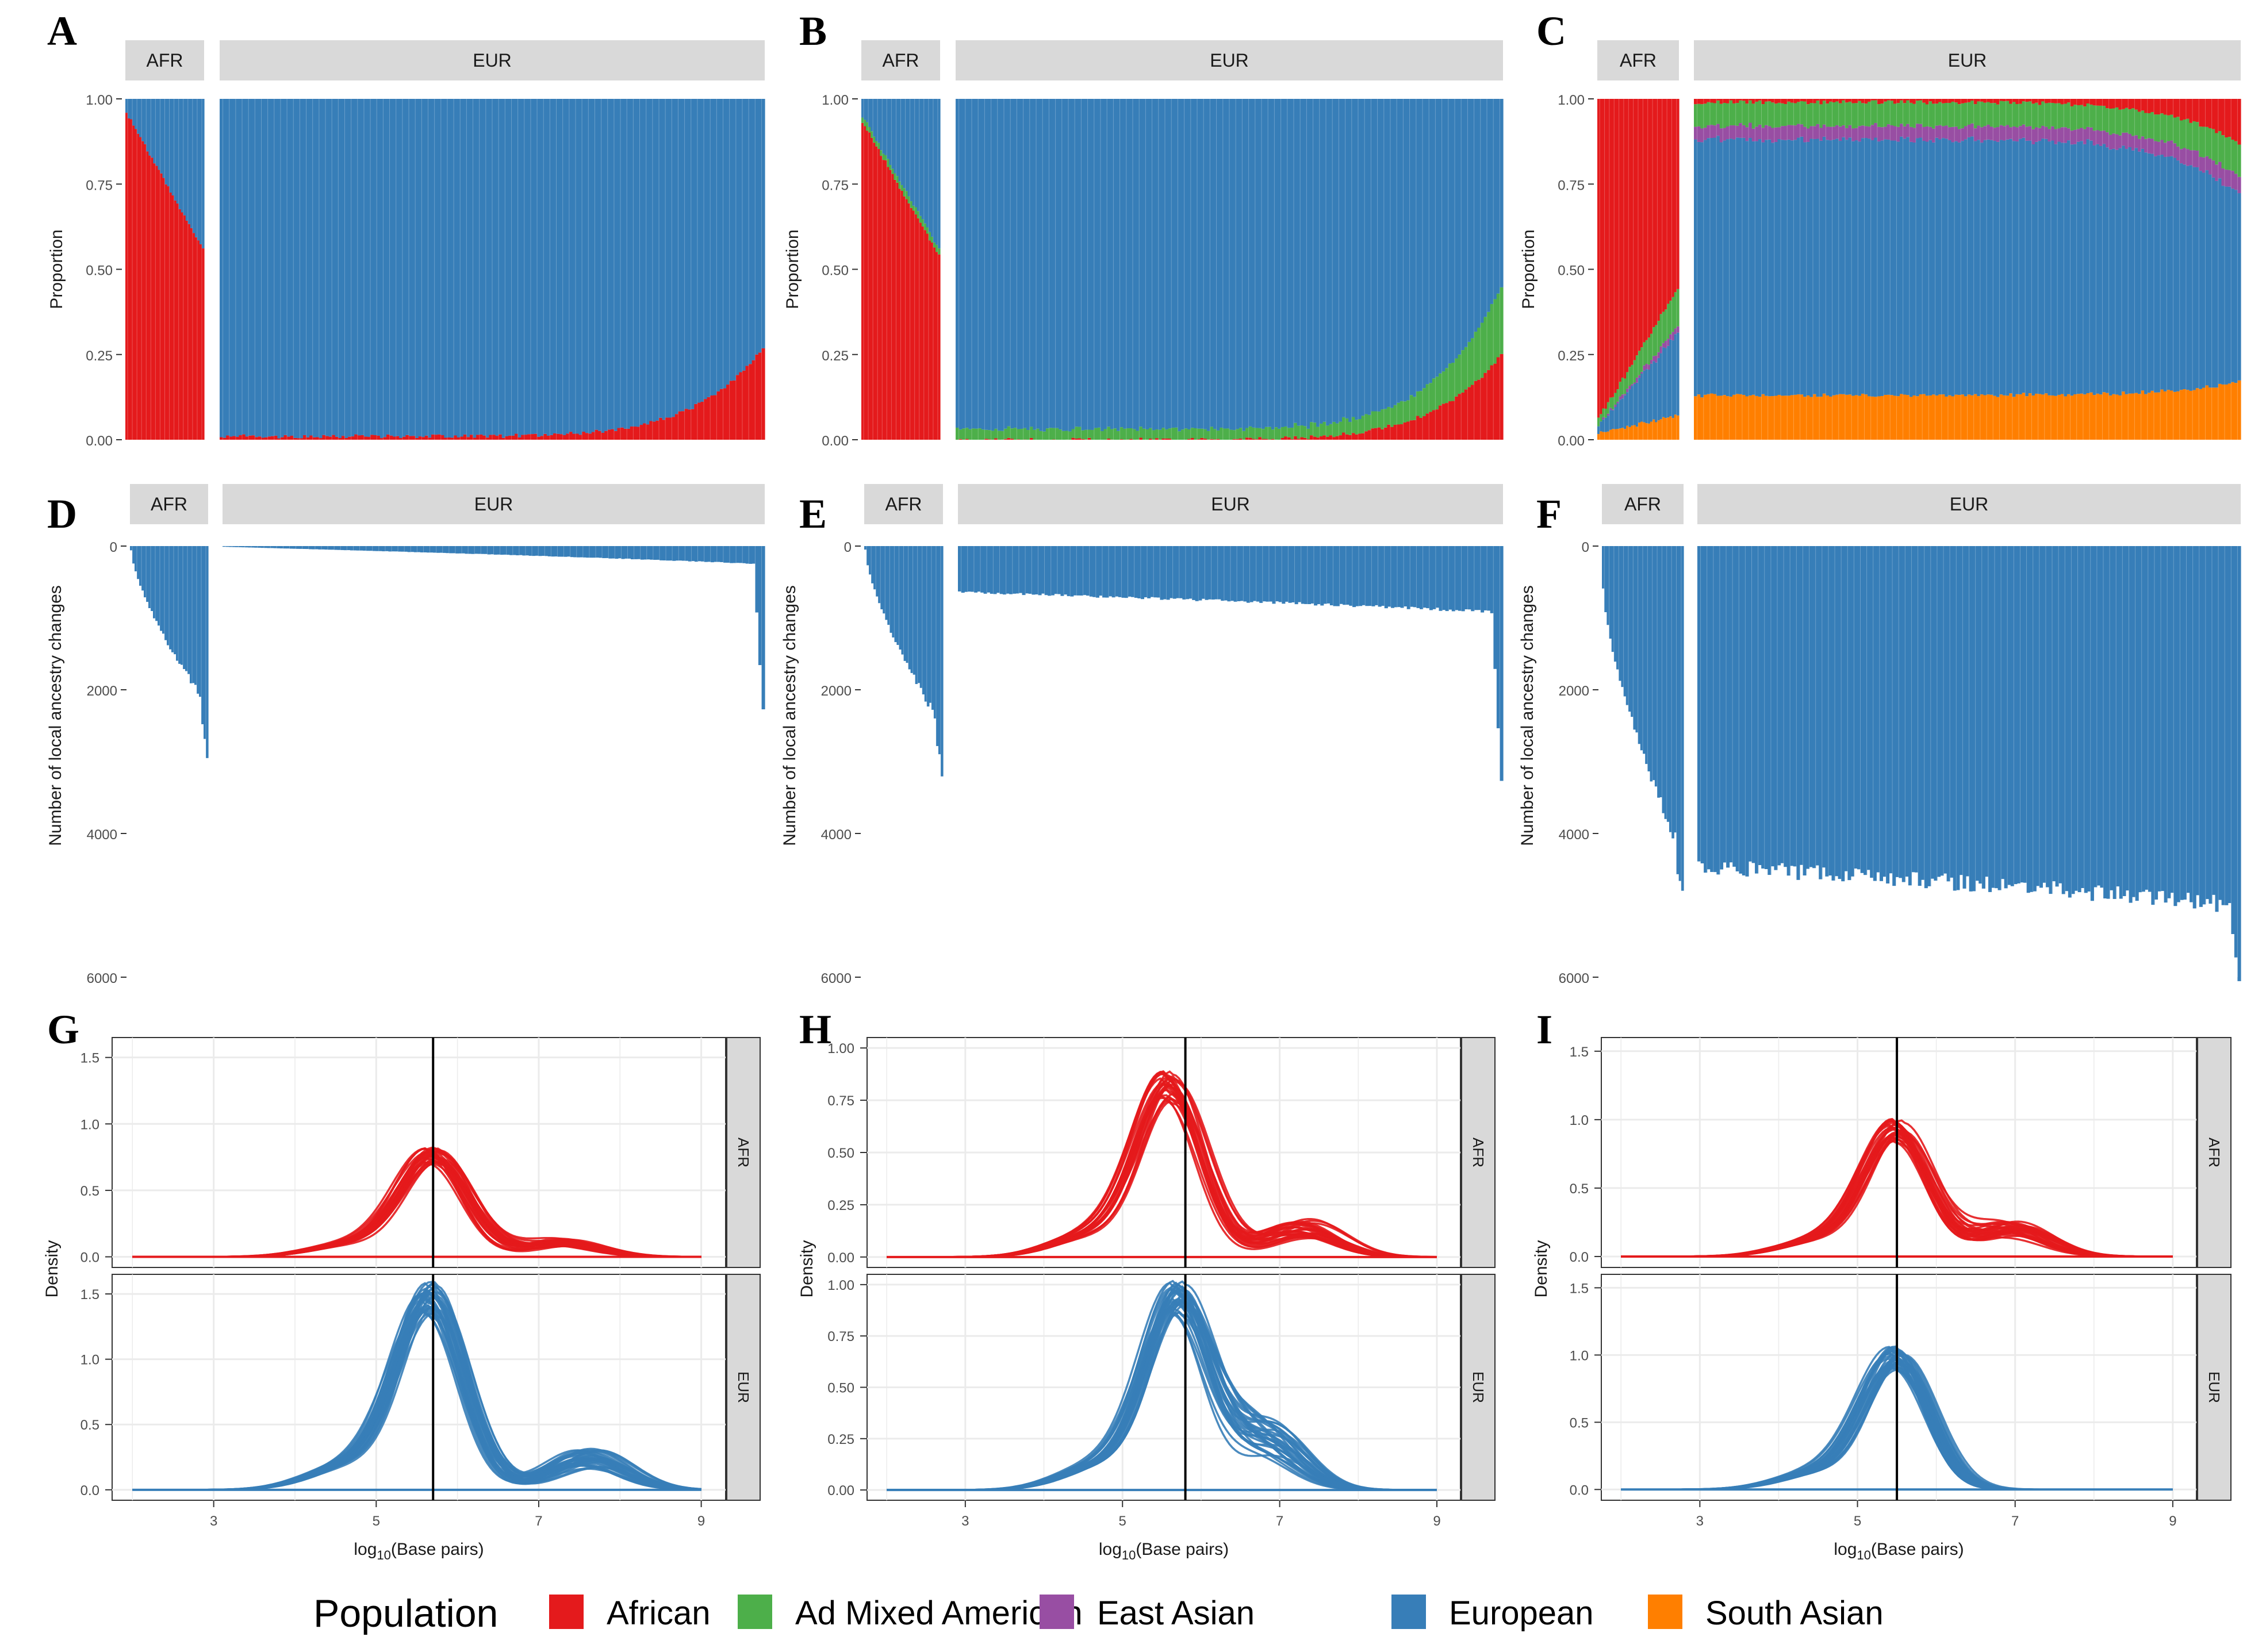  I want to click on facet-label: EUR, so click(2214, 1387).